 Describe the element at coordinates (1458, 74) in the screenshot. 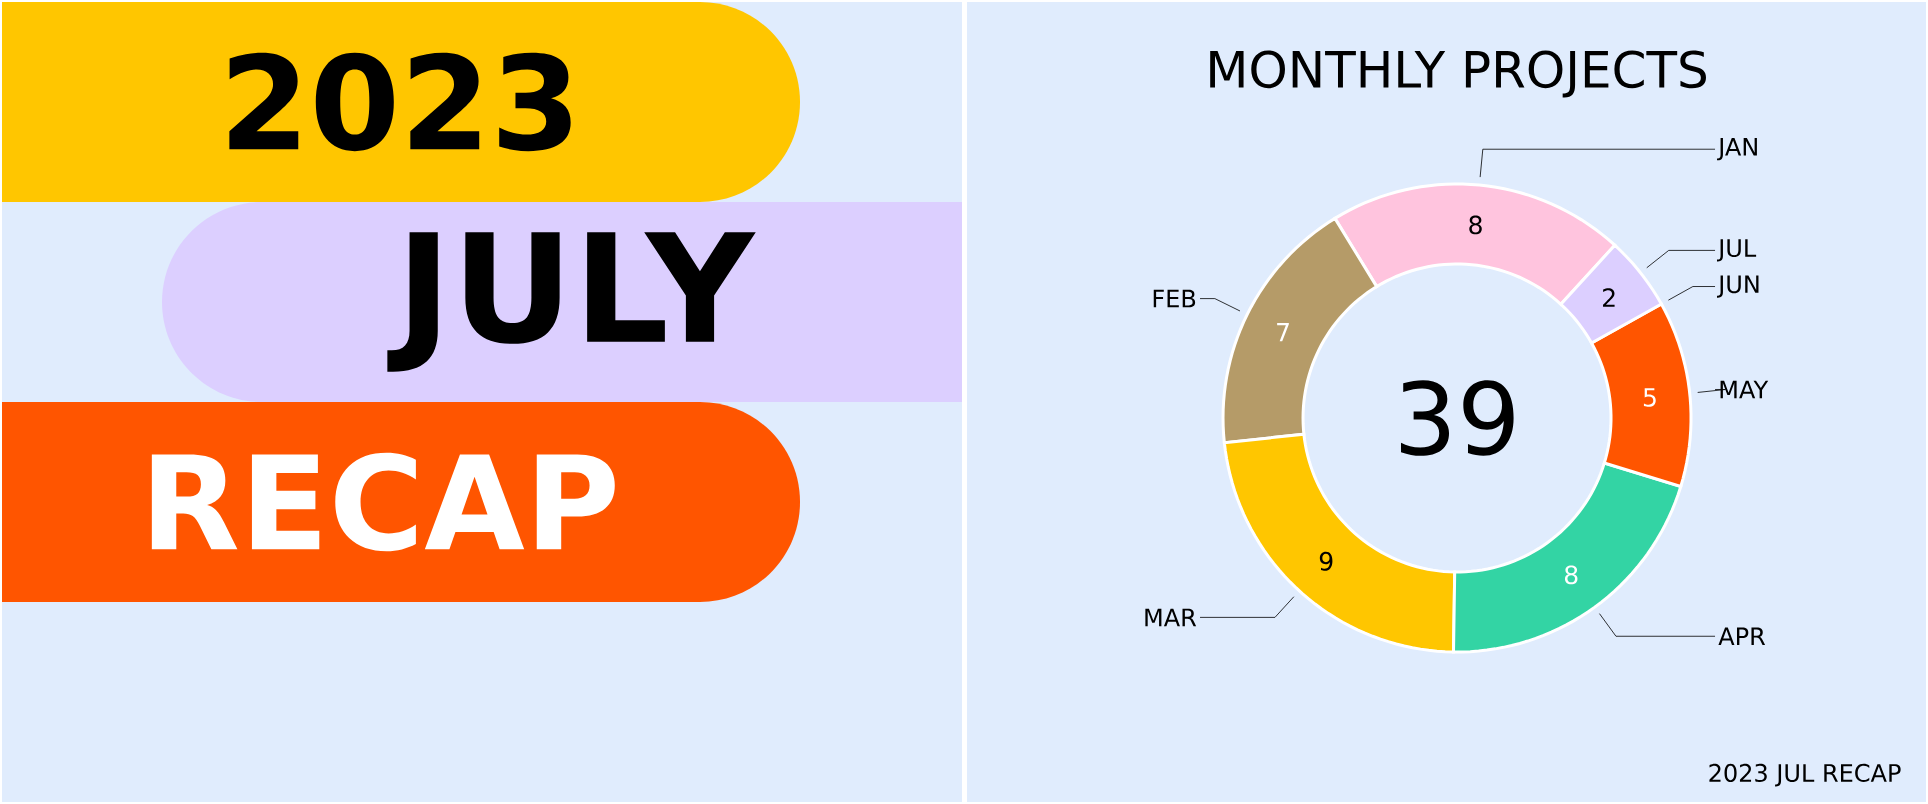

I see `chart-title: MONTHLY PROJECTS` at that location.